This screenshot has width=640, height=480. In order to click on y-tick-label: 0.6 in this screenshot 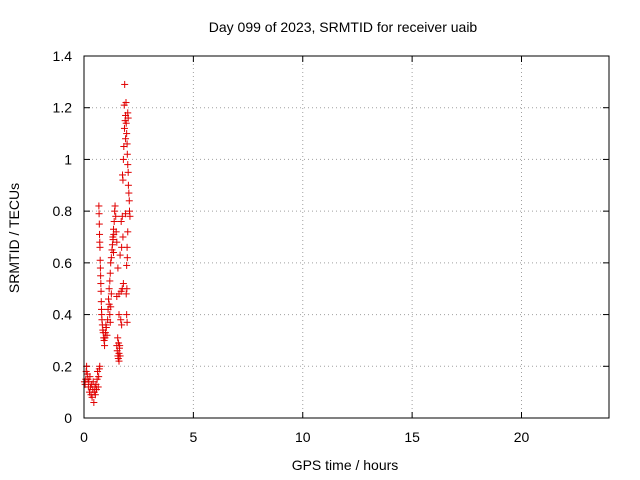, I will do `click(63, 263)`.